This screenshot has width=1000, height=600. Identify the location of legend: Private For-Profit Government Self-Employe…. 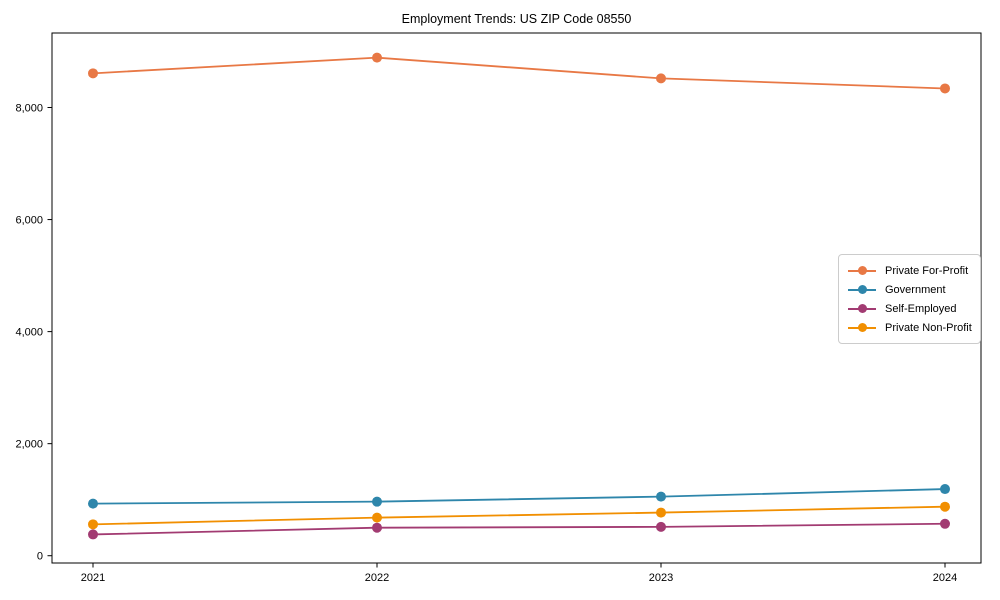
(909, 299).